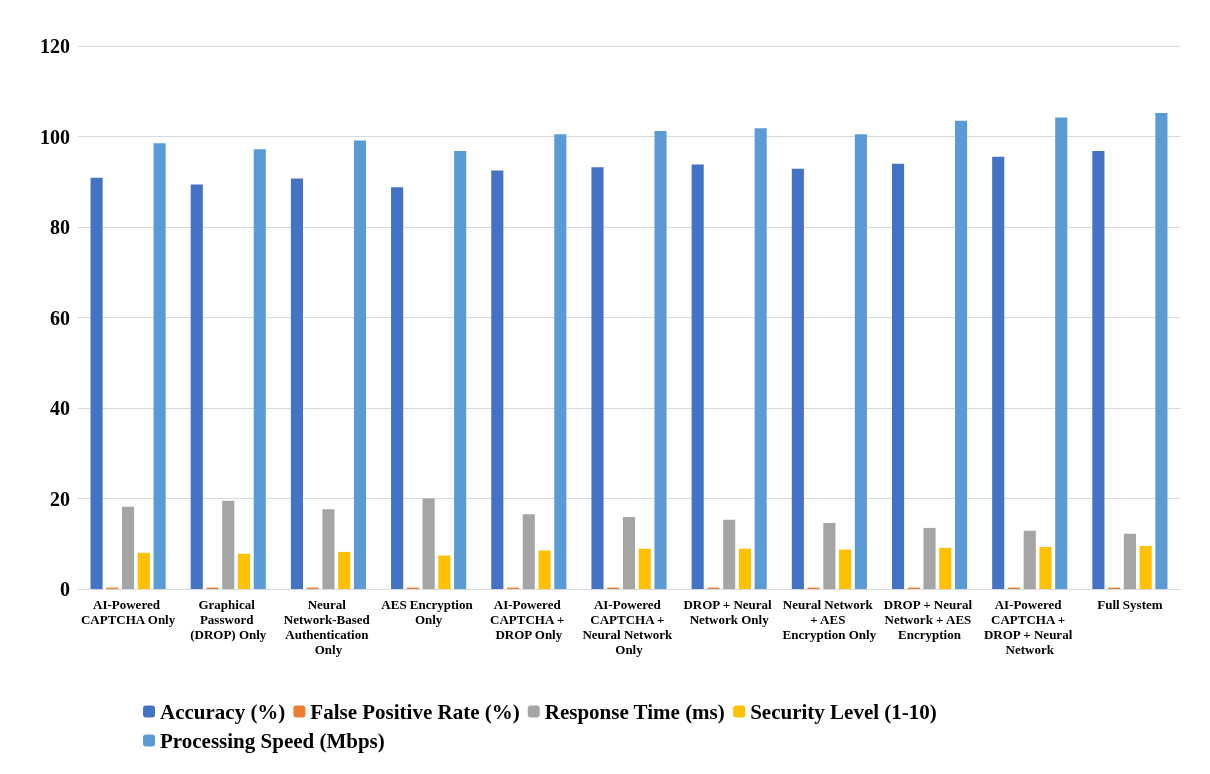 The height and width of the screenshot is (774, 1210). Describe the element at coordinates (60, 408) in the screenshot. I see `y-tick-label: 40` at that location.